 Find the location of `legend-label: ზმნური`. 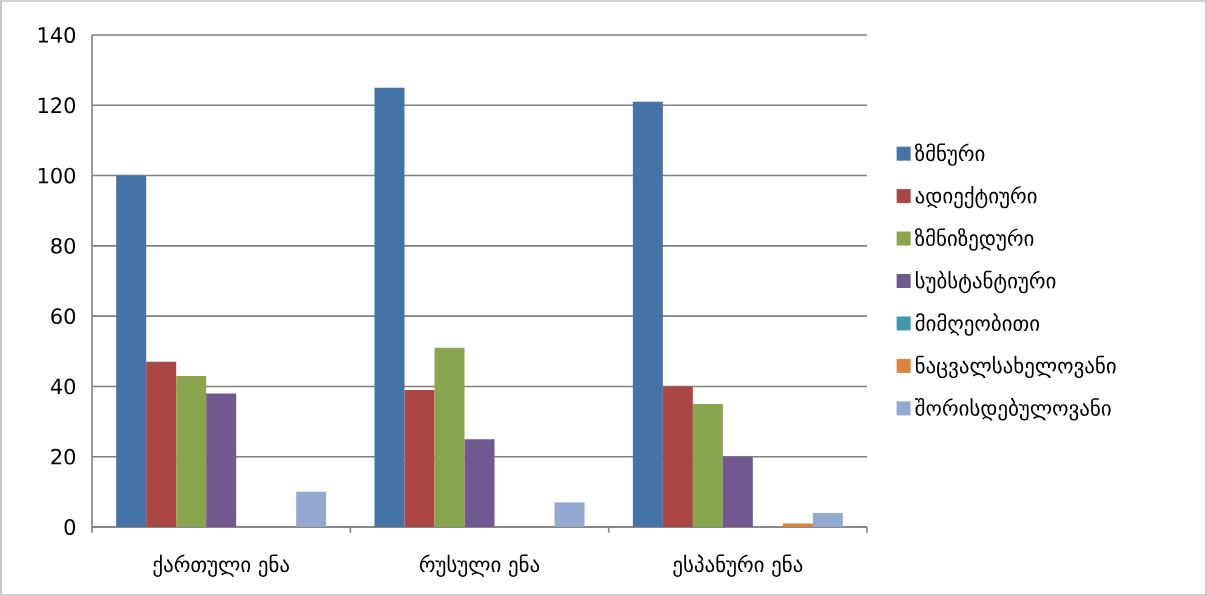

legend-label: ზმნური is located at coordinates (950, 154).